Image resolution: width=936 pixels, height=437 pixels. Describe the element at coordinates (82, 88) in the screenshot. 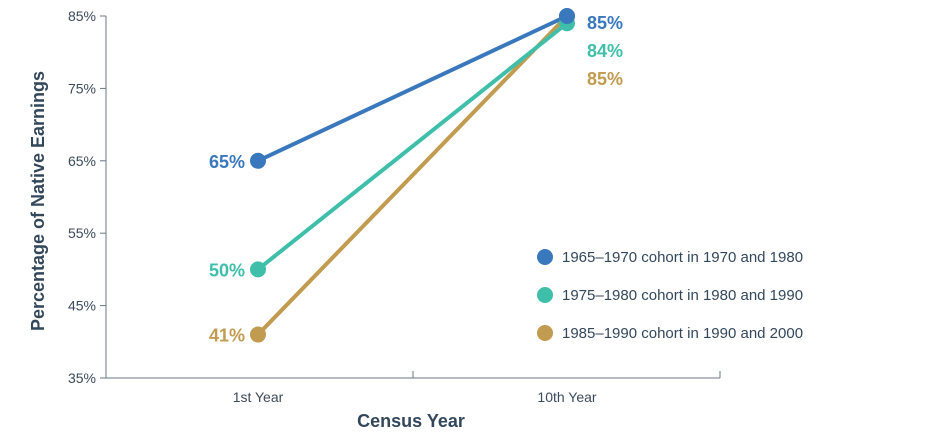

I see `y-tick-label: 75%` at that location.